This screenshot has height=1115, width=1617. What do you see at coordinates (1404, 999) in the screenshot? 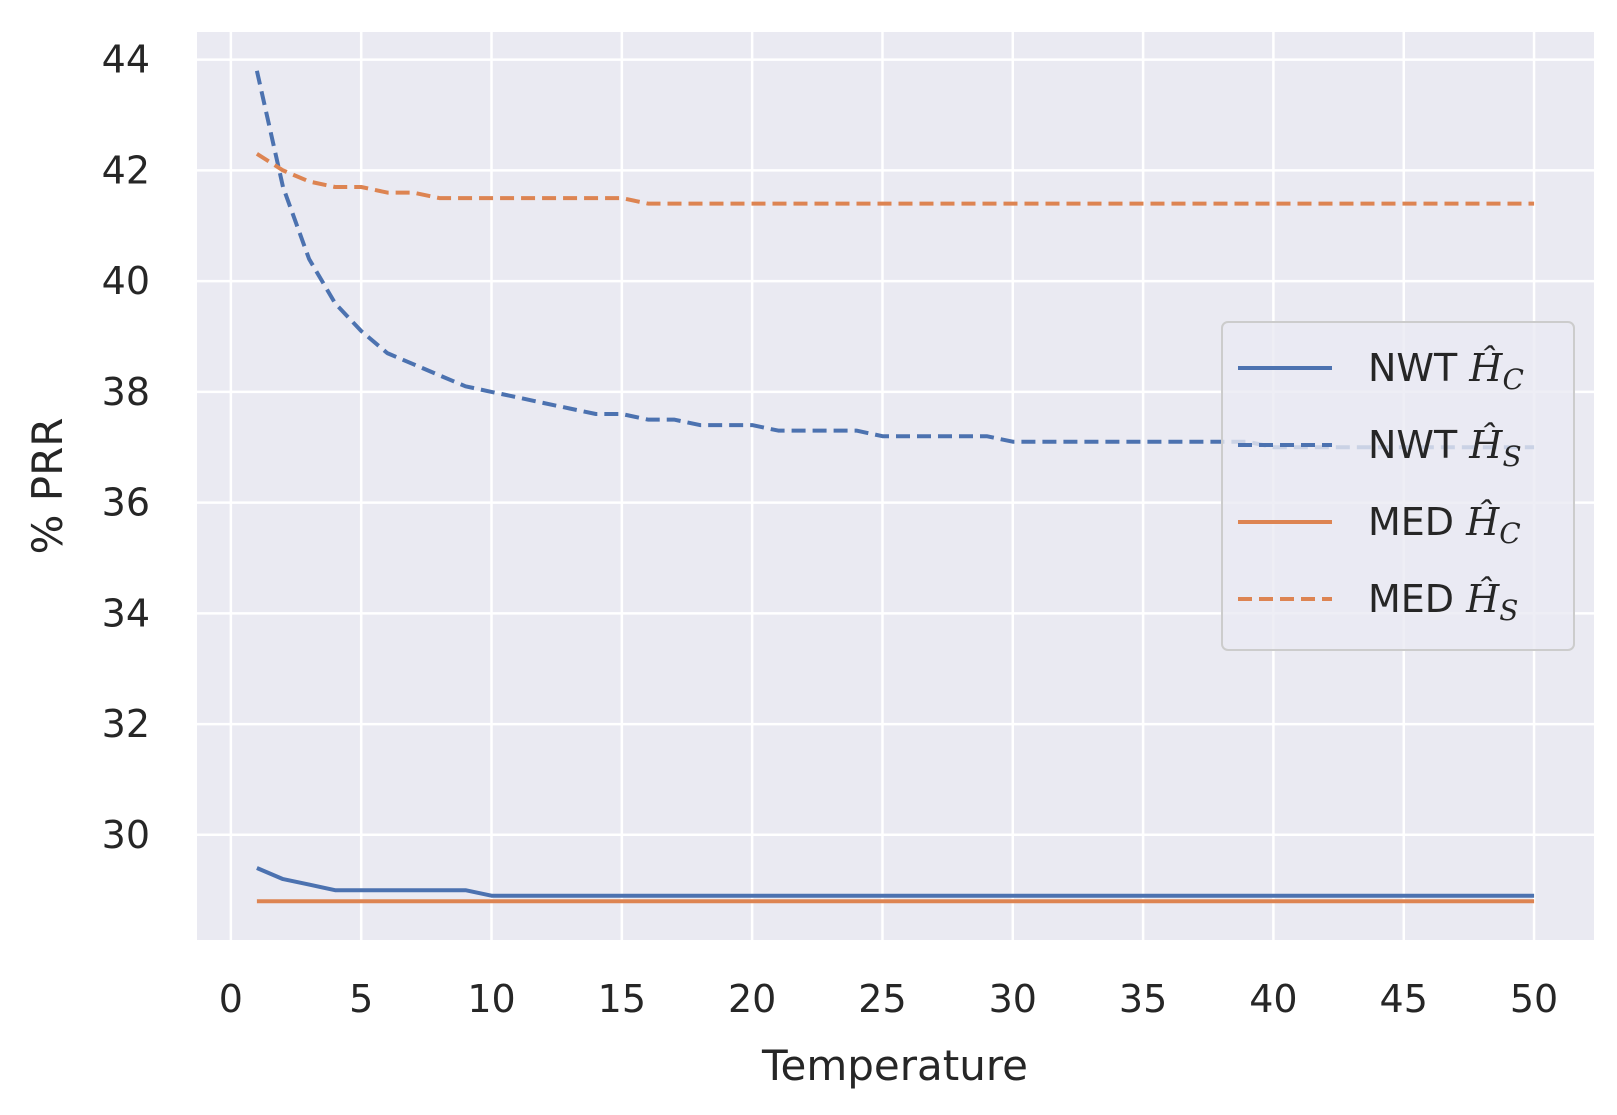
I see `x-tick-label: 45` at bounding box center [1404, 999].